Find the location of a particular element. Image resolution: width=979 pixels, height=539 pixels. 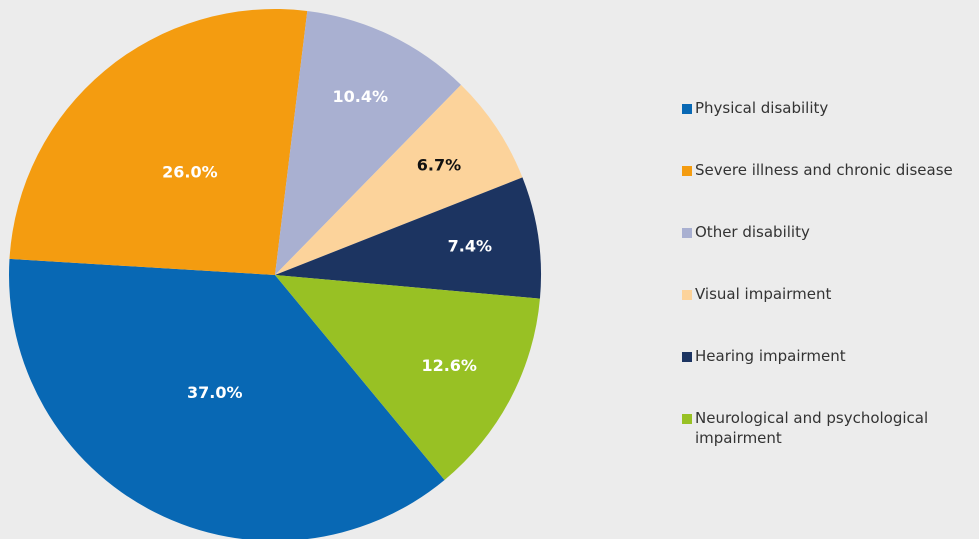

value-label: 37.0% is located at coordinates (215, 392).